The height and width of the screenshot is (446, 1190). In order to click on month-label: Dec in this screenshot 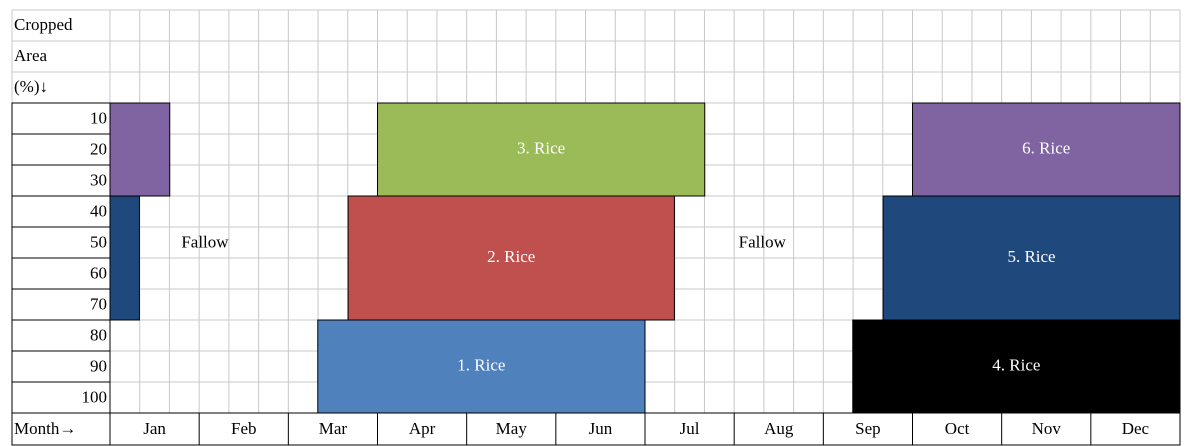, I will do `click(1136, 428)`.